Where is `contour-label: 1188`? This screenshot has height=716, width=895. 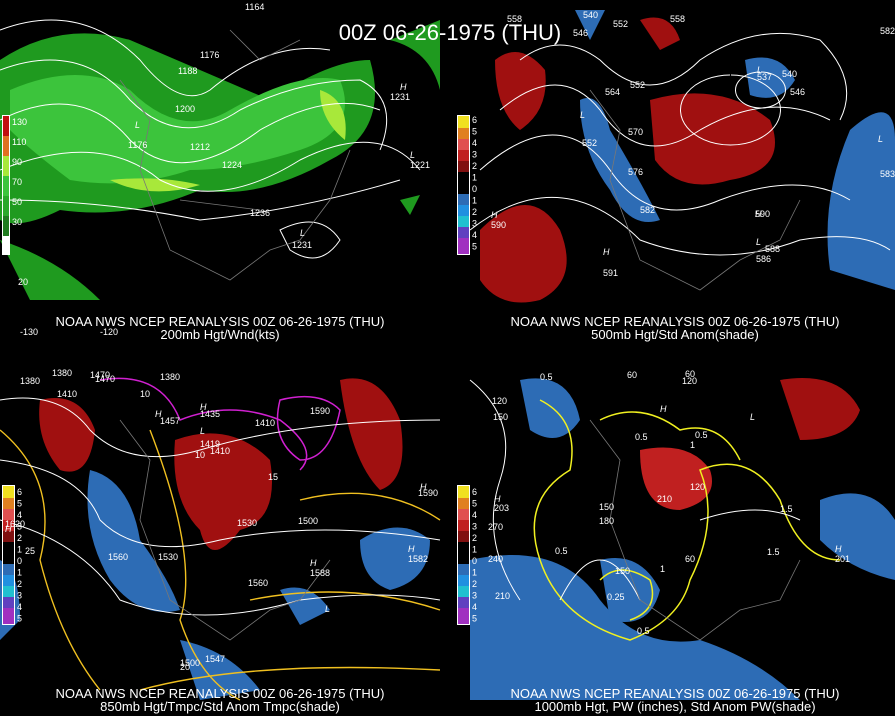 contour-label: 1188 is located at coordinates (187, 71).